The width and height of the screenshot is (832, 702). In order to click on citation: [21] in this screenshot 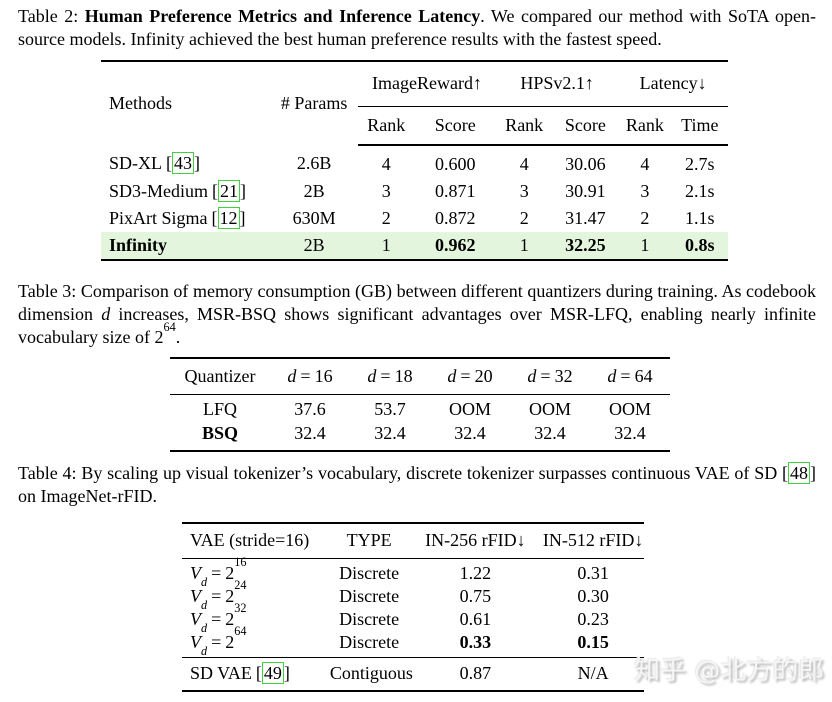, I will do `click(229, 190)`.